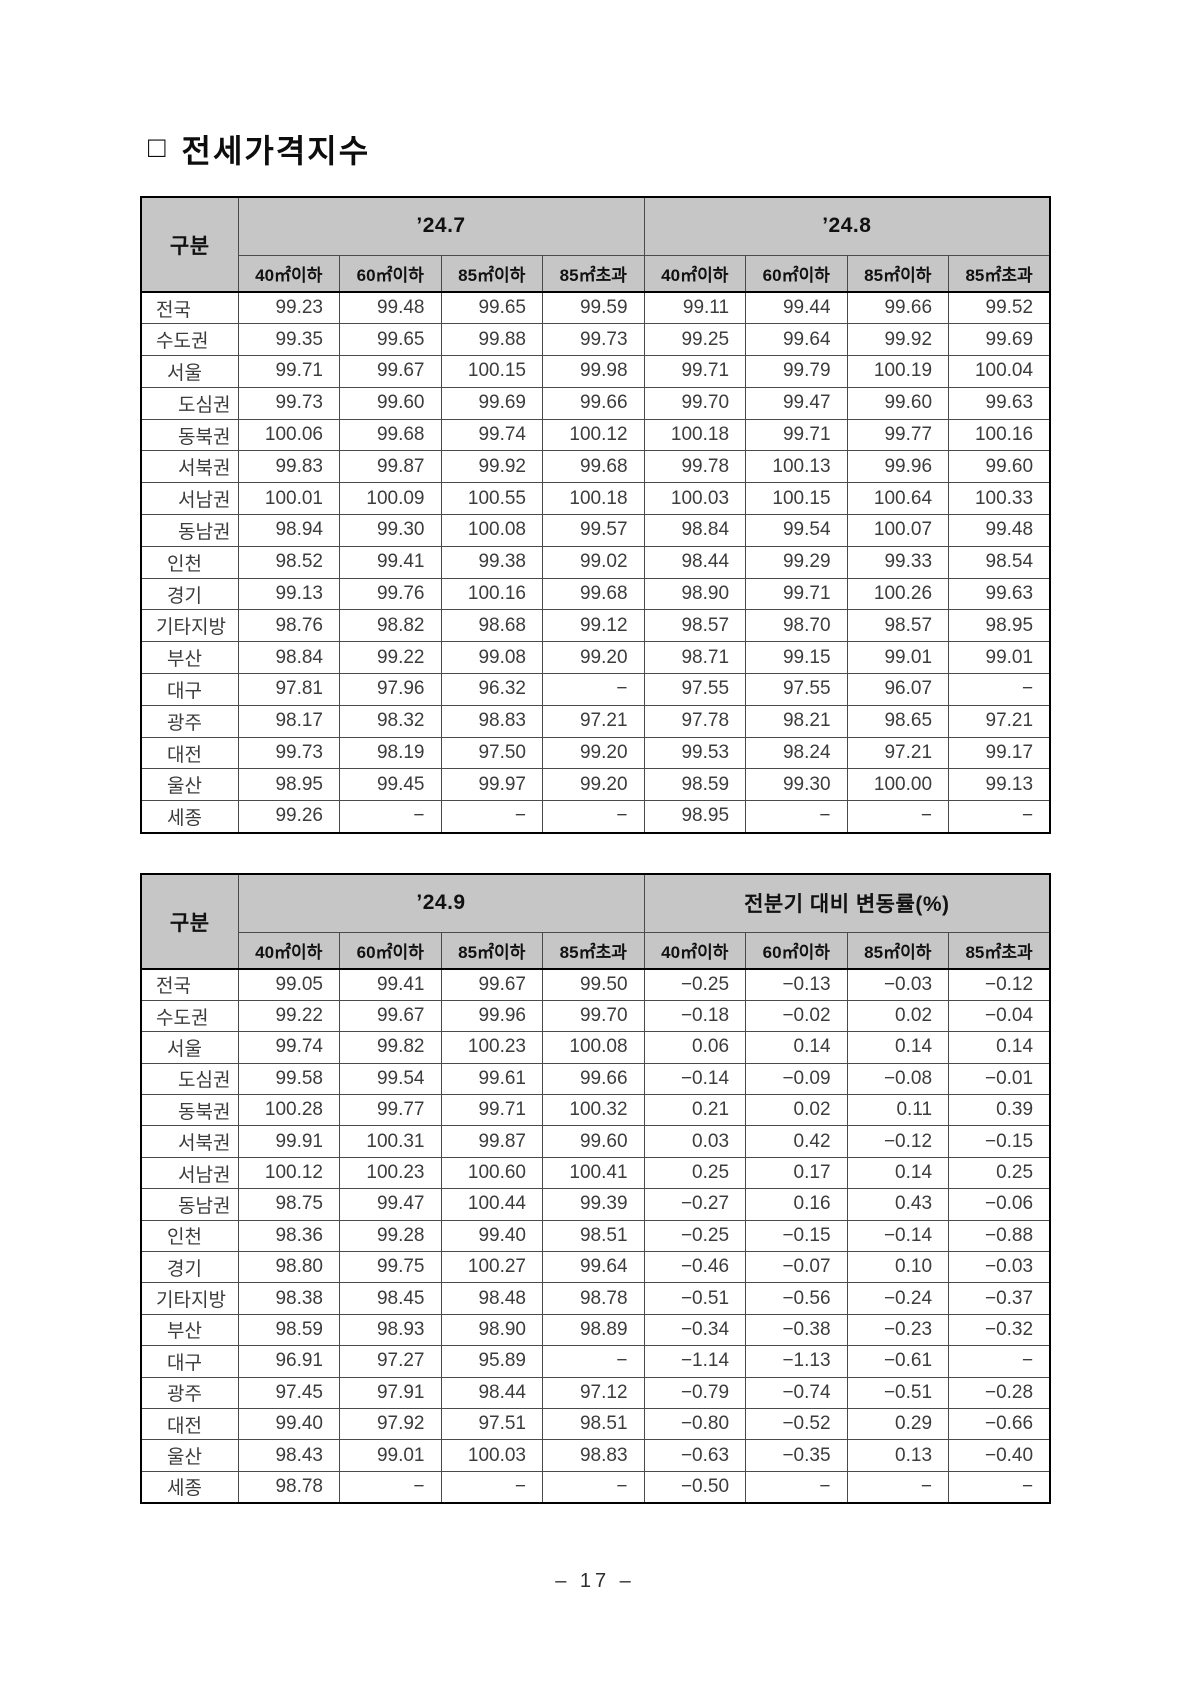  I want to click on region-label: 도심권, so click(189, 1079).